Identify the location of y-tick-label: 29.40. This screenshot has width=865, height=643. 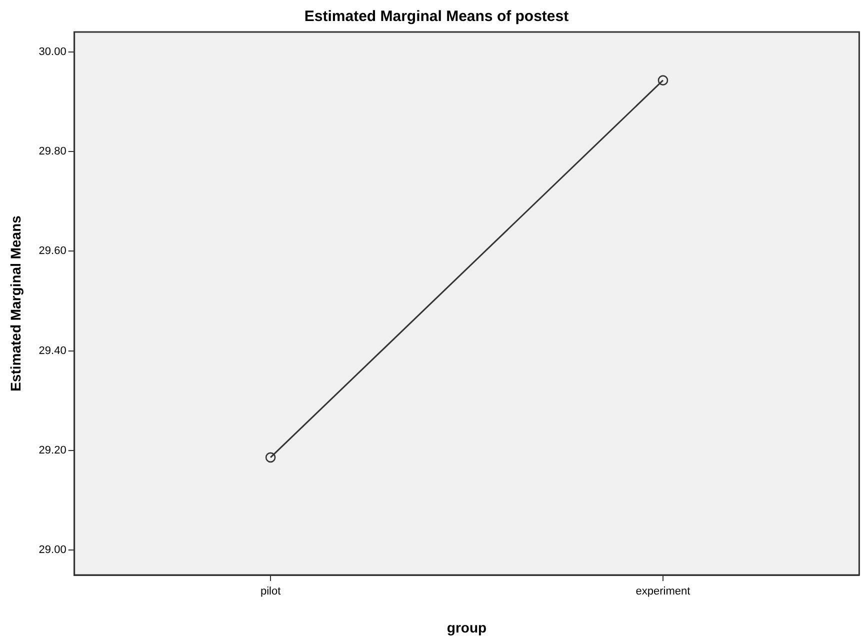
(52, 350).